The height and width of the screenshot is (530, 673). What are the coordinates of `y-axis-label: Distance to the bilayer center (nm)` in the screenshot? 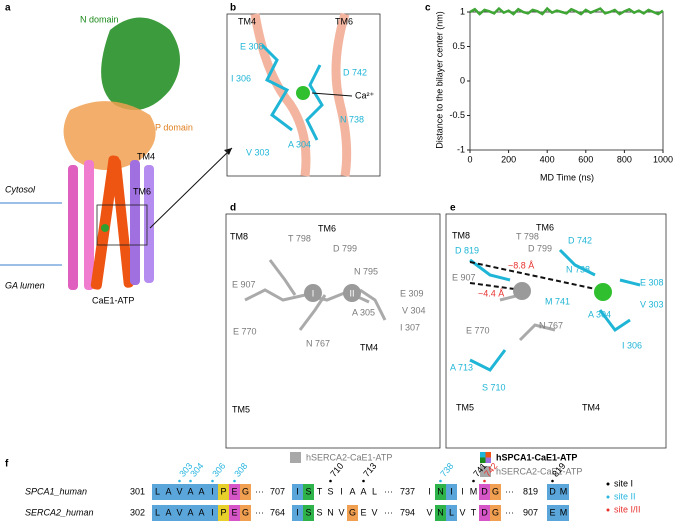 It's located at (439, 80).